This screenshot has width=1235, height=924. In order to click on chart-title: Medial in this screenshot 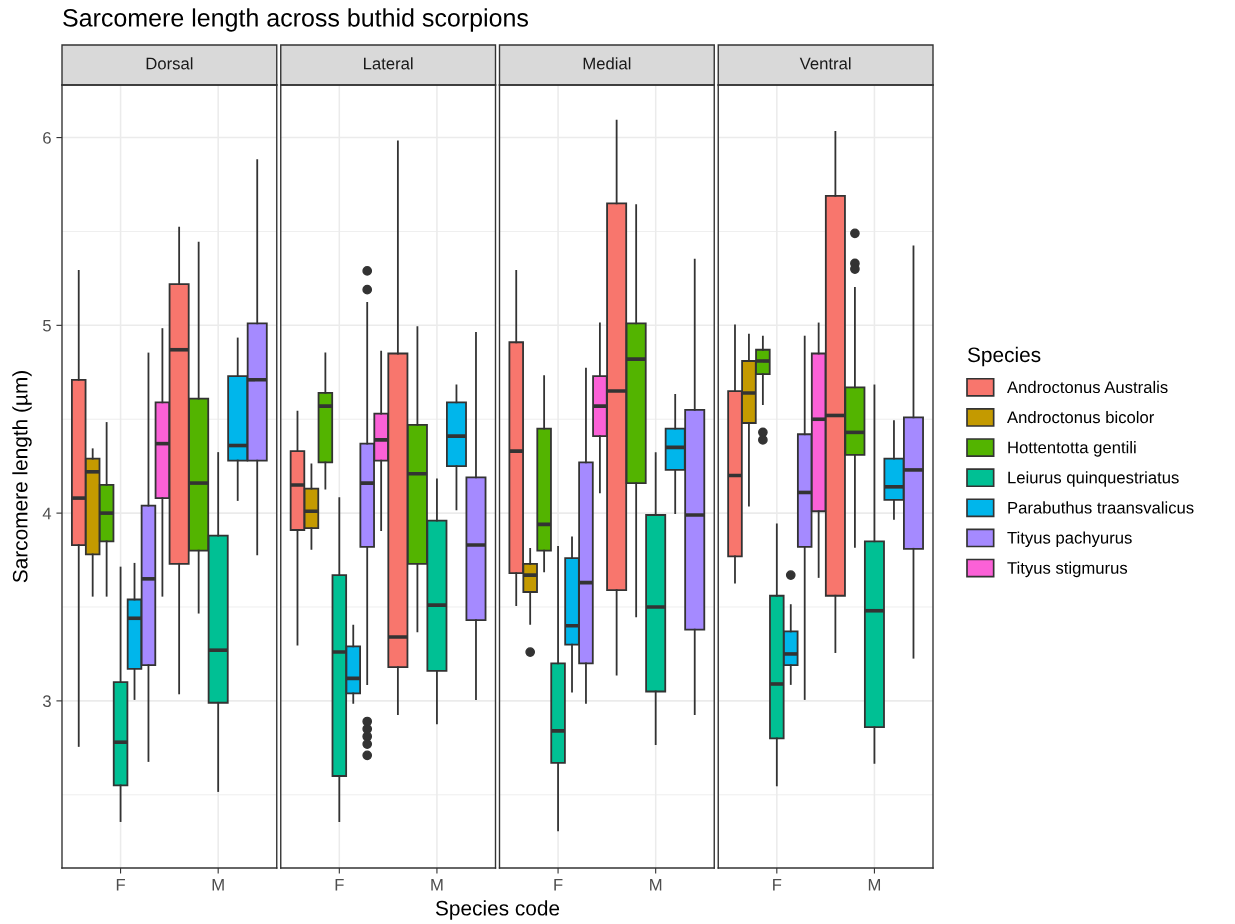, I will do `click(607, 63)`.